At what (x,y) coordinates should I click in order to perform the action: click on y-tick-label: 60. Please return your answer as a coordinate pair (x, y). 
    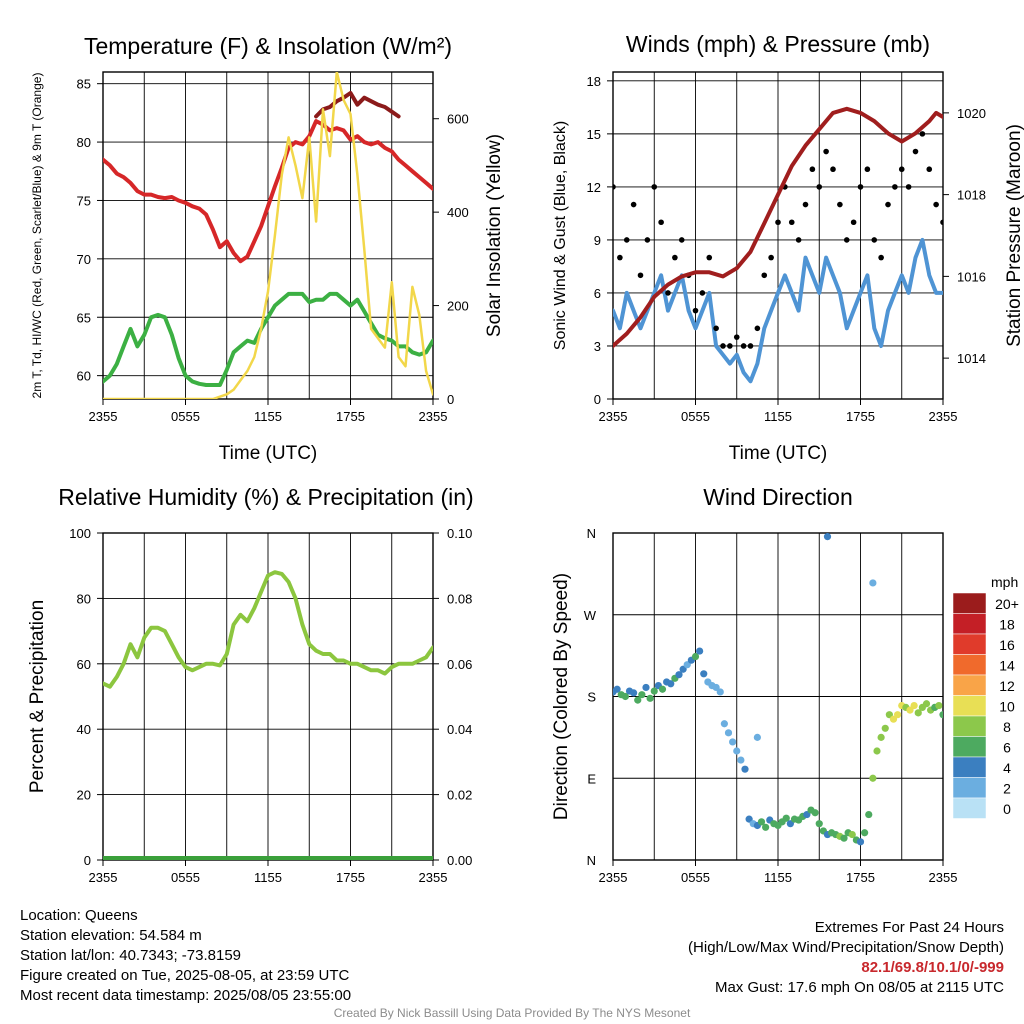
    Looking at the image, I should click on (84, 376).